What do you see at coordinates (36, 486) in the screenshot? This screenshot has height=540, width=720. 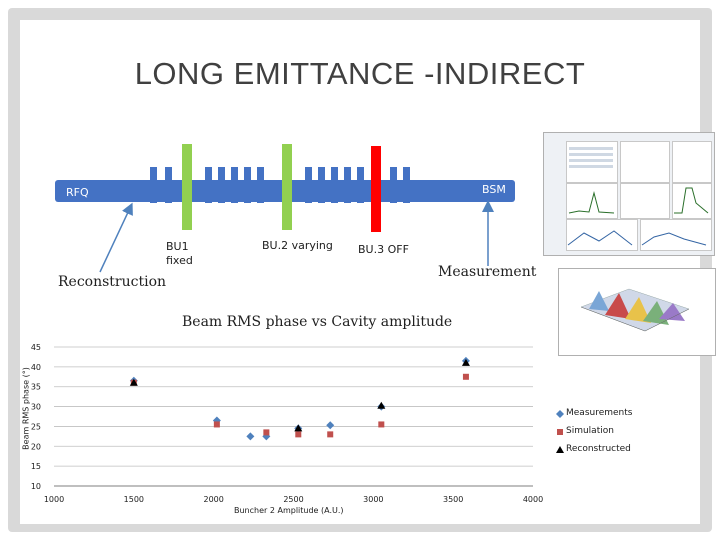 I see `y-tick-label: 10` at bounding box center [36, 486].